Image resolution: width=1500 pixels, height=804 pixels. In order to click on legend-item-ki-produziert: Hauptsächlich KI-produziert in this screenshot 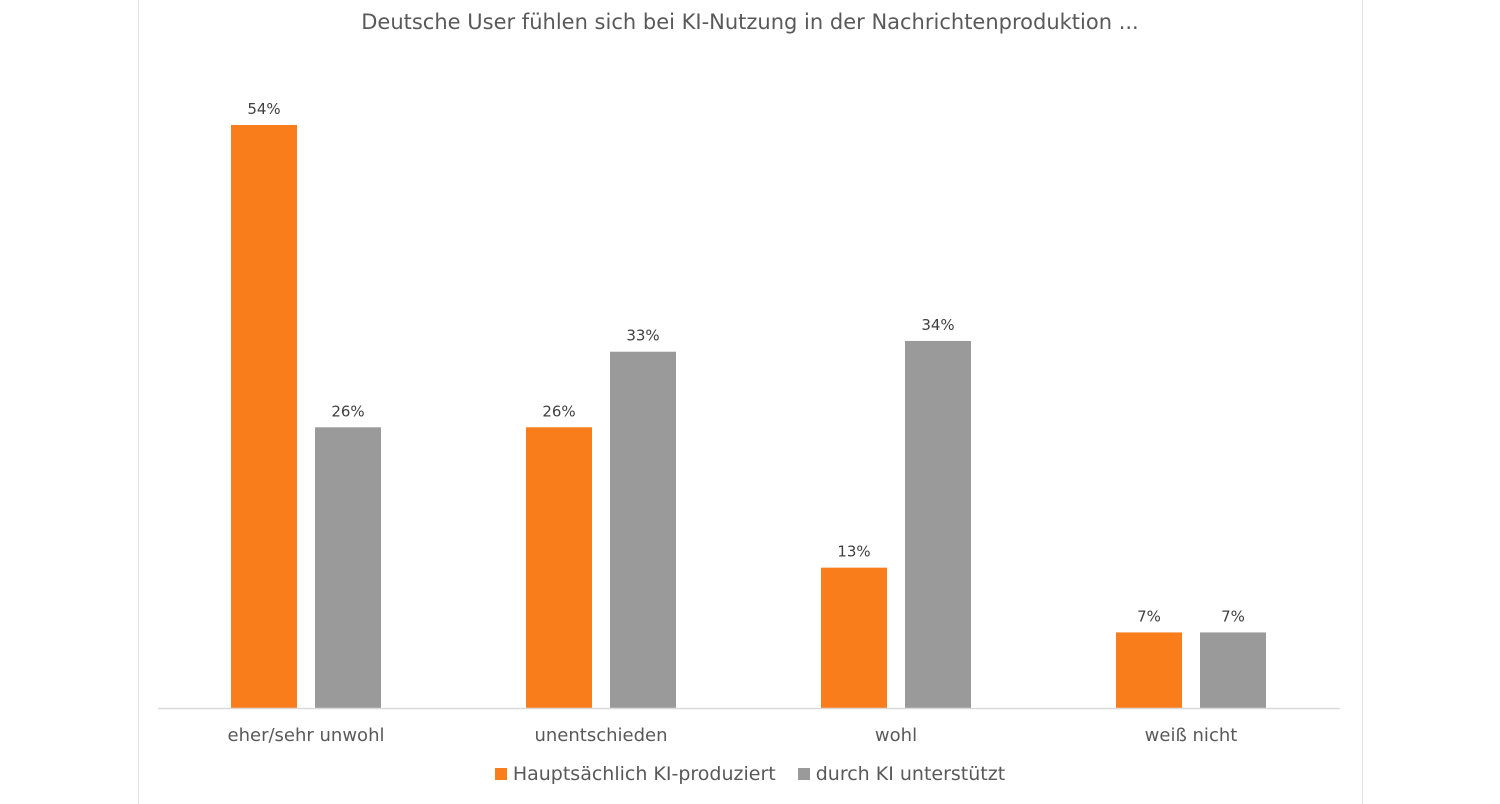, I will do `click(635, 774)`.